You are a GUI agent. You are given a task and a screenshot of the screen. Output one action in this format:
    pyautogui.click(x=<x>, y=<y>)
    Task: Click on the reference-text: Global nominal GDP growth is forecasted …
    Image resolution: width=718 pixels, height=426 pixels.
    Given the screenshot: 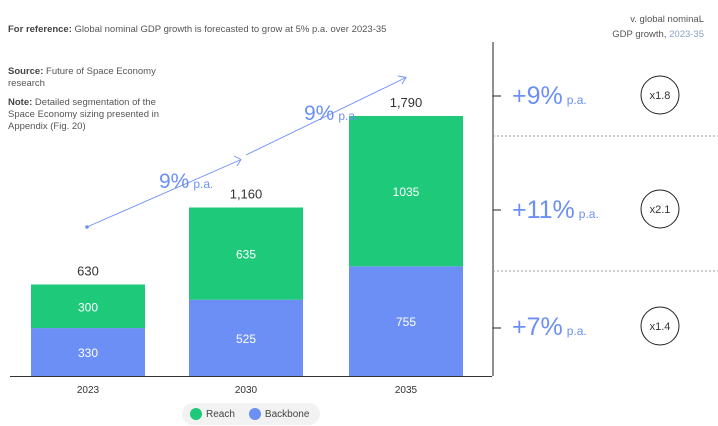 What is the action you would take?
    pyautogui.click(x=230, y=29)
    